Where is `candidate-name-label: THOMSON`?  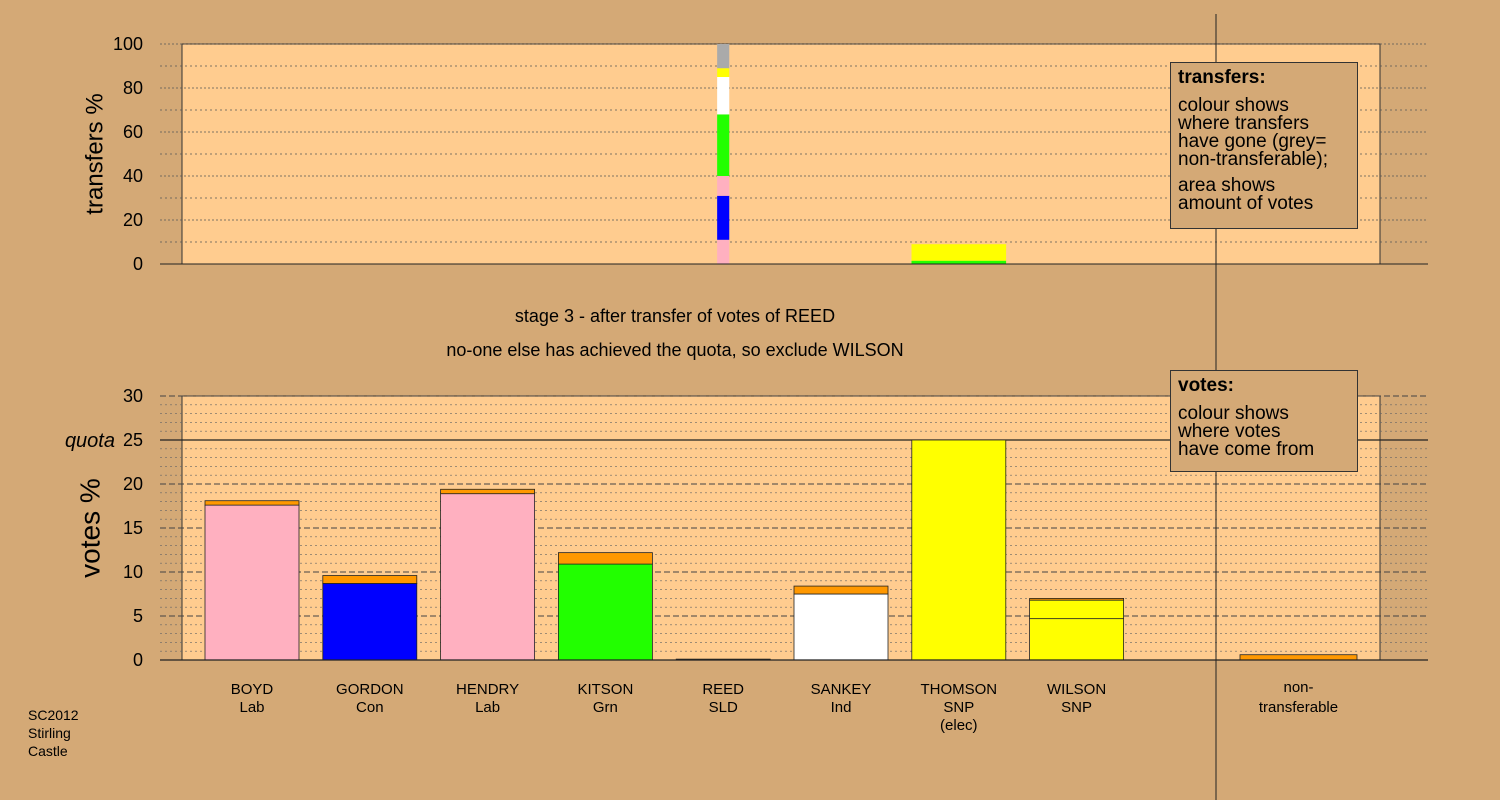 candidate-name-label: THOMSON is located at coordinates (958, 689).